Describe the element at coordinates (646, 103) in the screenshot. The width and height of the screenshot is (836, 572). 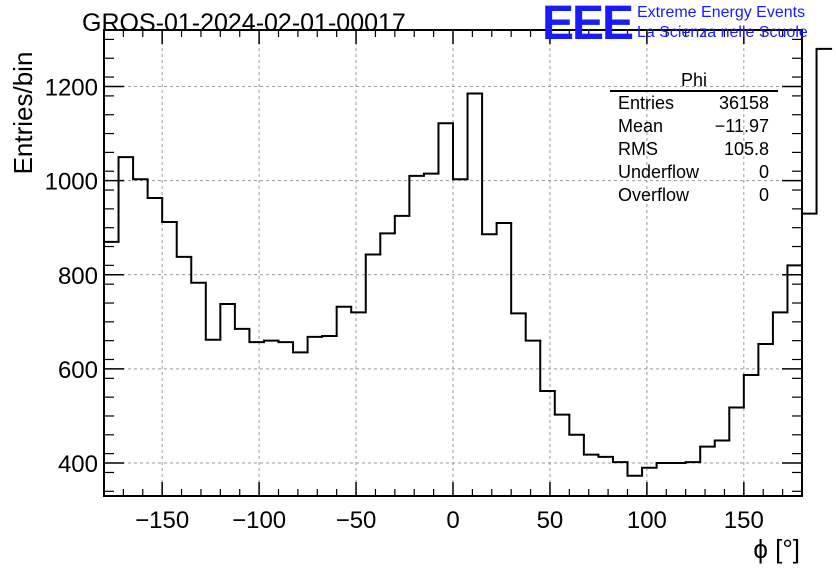
I see `stats-label: Entries` at that location.